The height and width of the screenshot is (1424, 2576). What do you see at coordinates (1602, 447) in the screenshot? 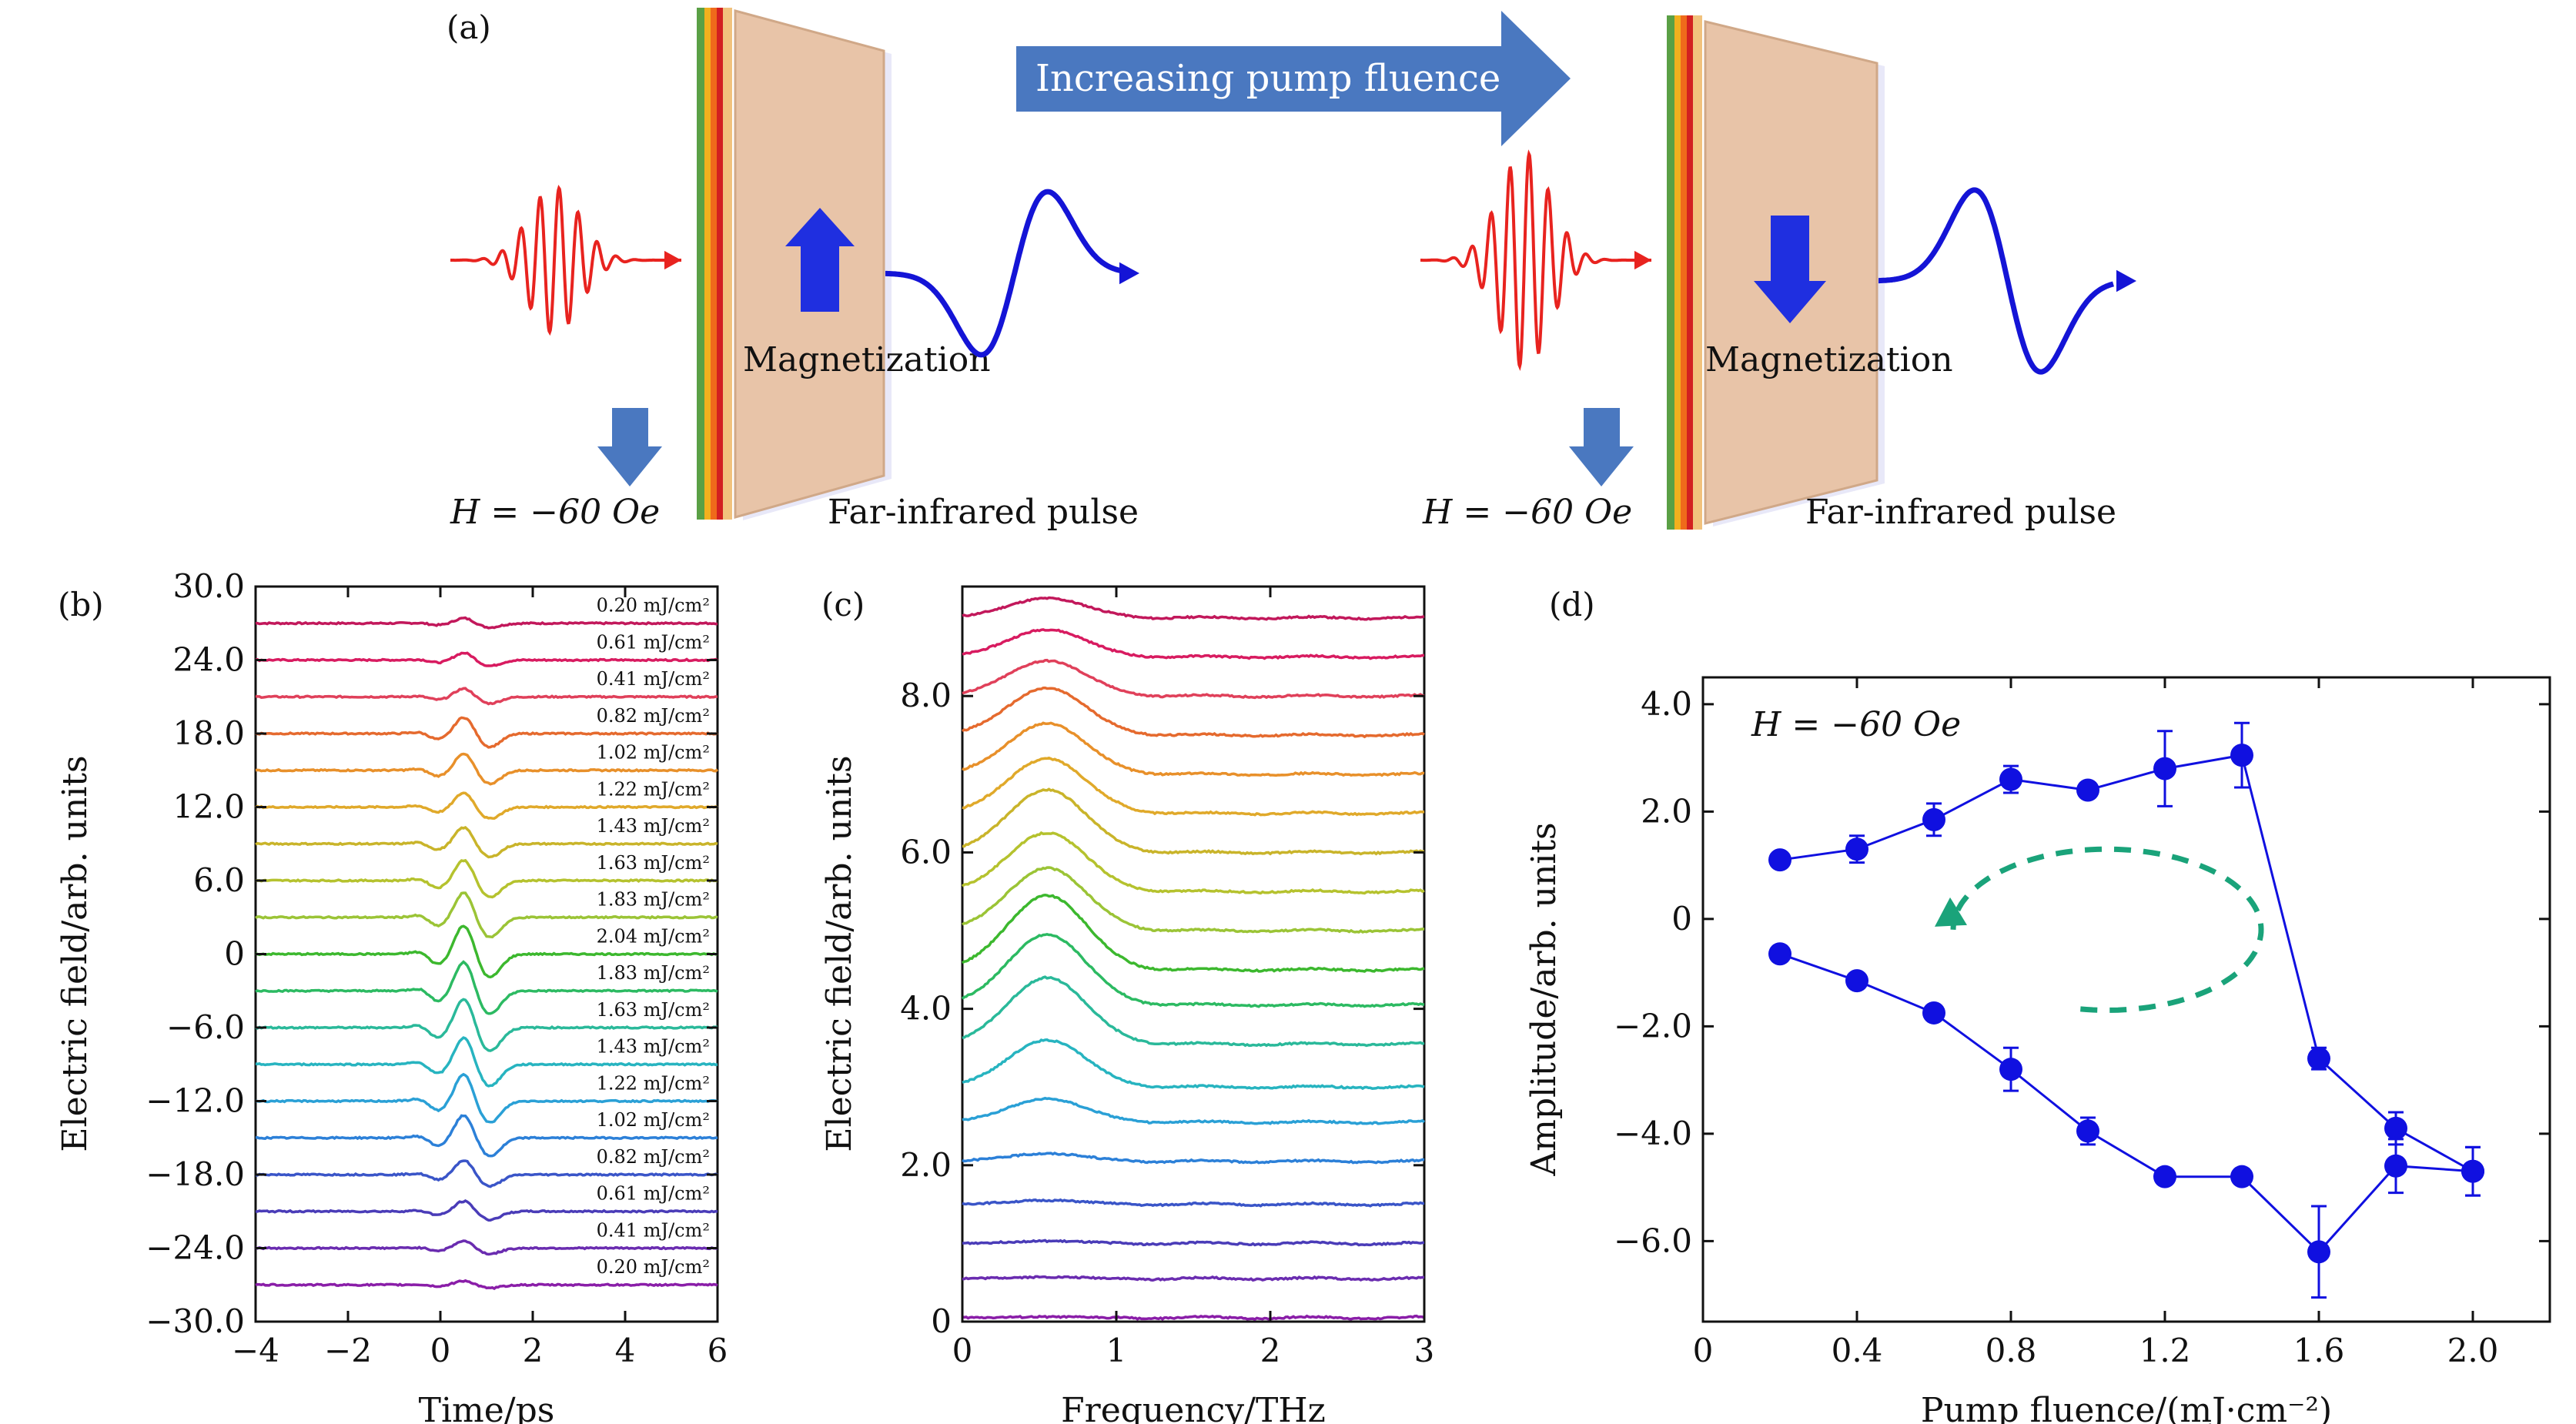
I see `right-field-arrow-icon` at bounding box center [1602, 447].